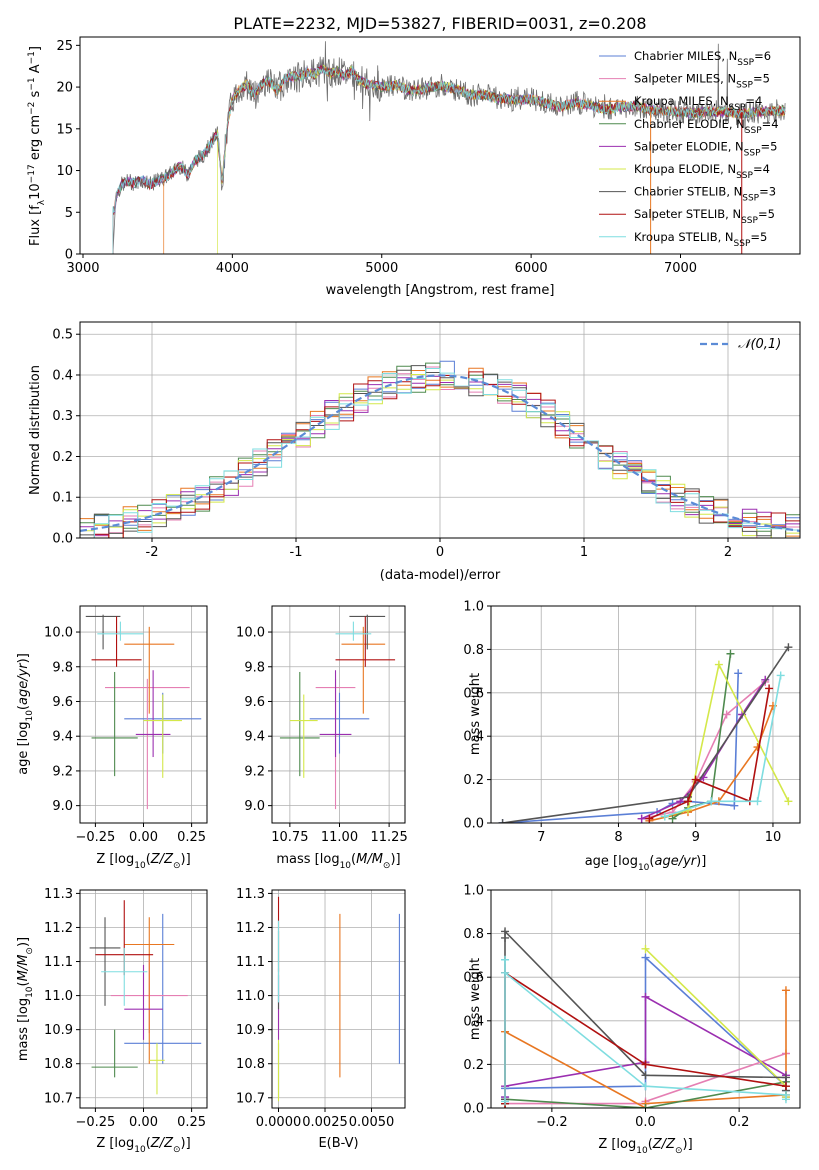 Image resolution: width=819 pixels, height=1170 pixels. What do you see at coordinates (449, 147) in the screenshot?
I see `spectrum-lines` at bounding box center [449, 147].